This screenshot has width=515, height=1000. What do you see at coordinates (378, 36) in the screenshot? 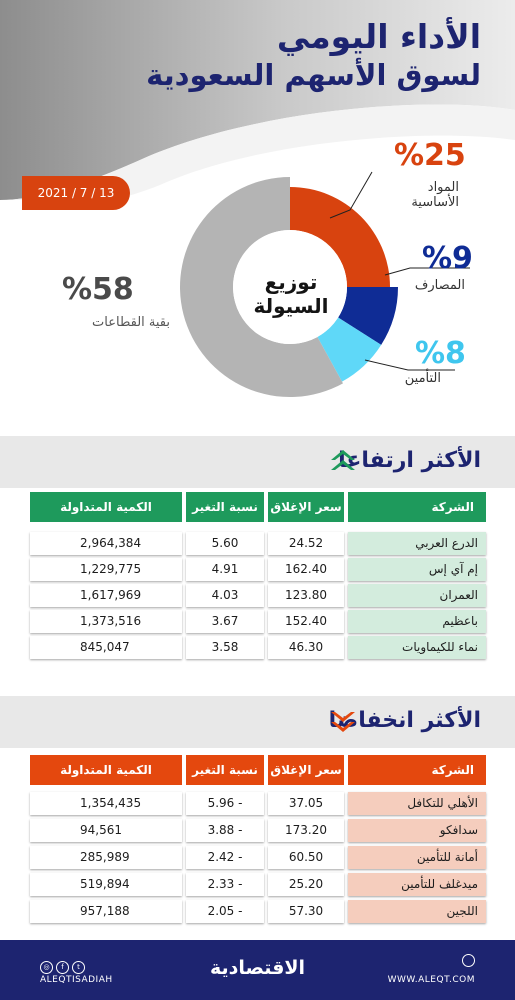
I see `page-title: الأداء اليومي` at bounding box center [378, 36].